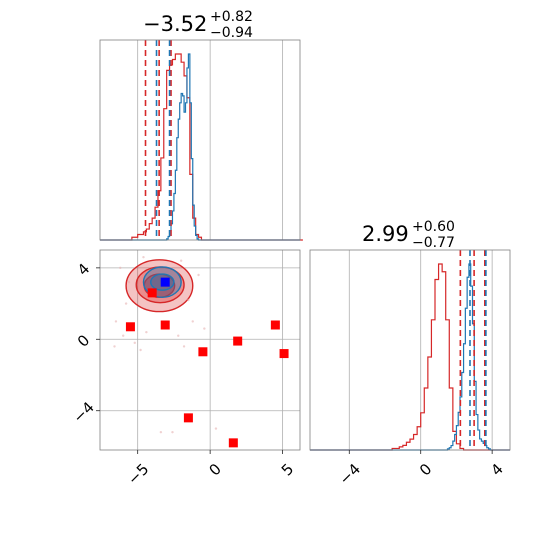 This screenshot has width=550, height=550. I want to click on title-param2: 2.99 +0.60 −0.77, so click(408, 235).